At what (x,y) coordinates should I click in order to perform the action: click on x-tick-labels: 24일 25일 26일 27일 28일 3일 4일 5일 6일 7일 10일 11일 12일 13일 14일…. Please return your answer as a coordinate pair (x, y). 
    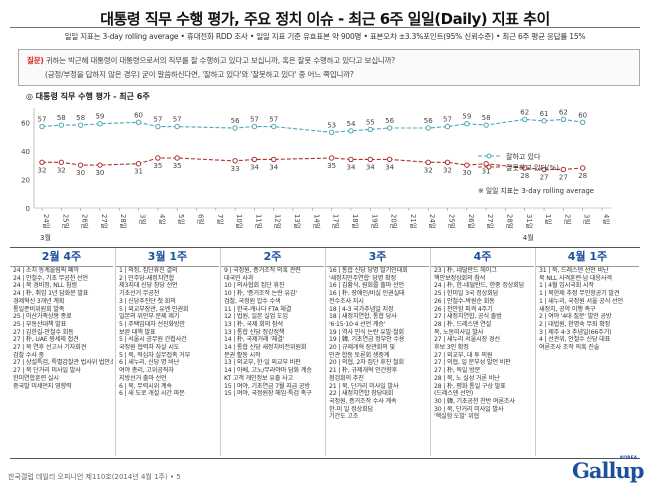
    Looking at the image, I should click on (325, 225).